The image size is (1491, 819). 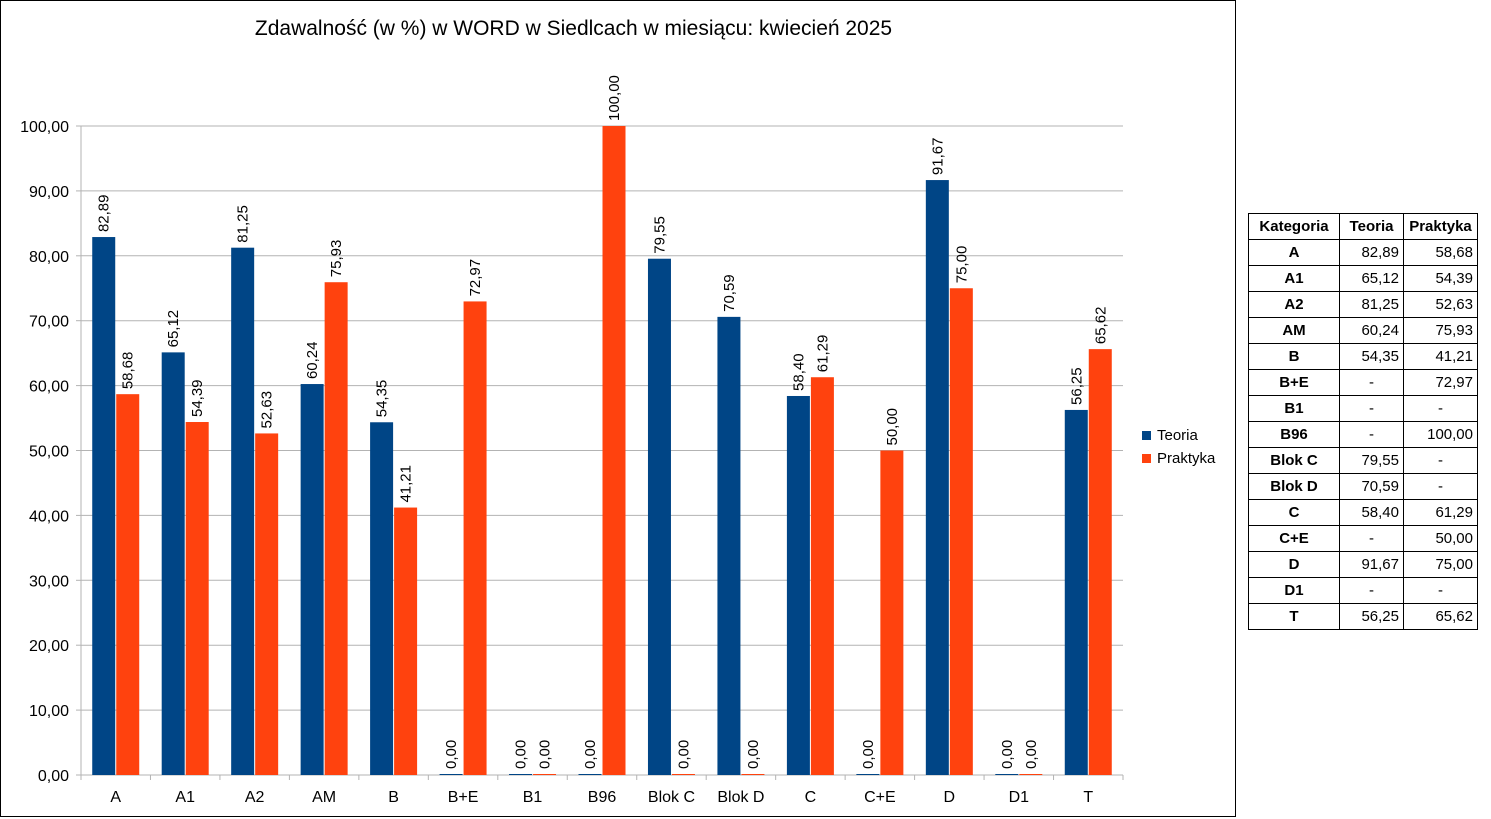 I want to click on table-cell-praktyka: 41,21, so click(x=1440, y=356).